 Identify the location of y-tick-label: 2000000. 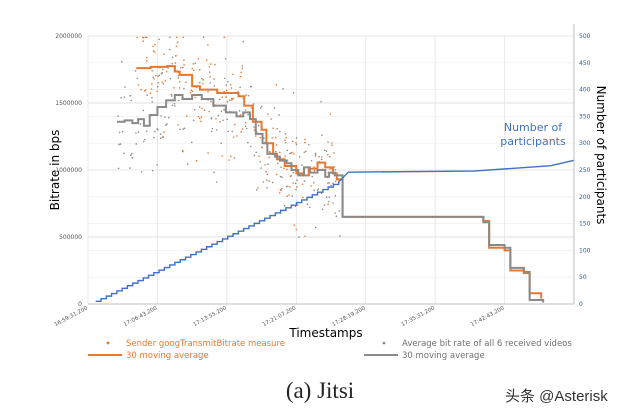
(68, 36).